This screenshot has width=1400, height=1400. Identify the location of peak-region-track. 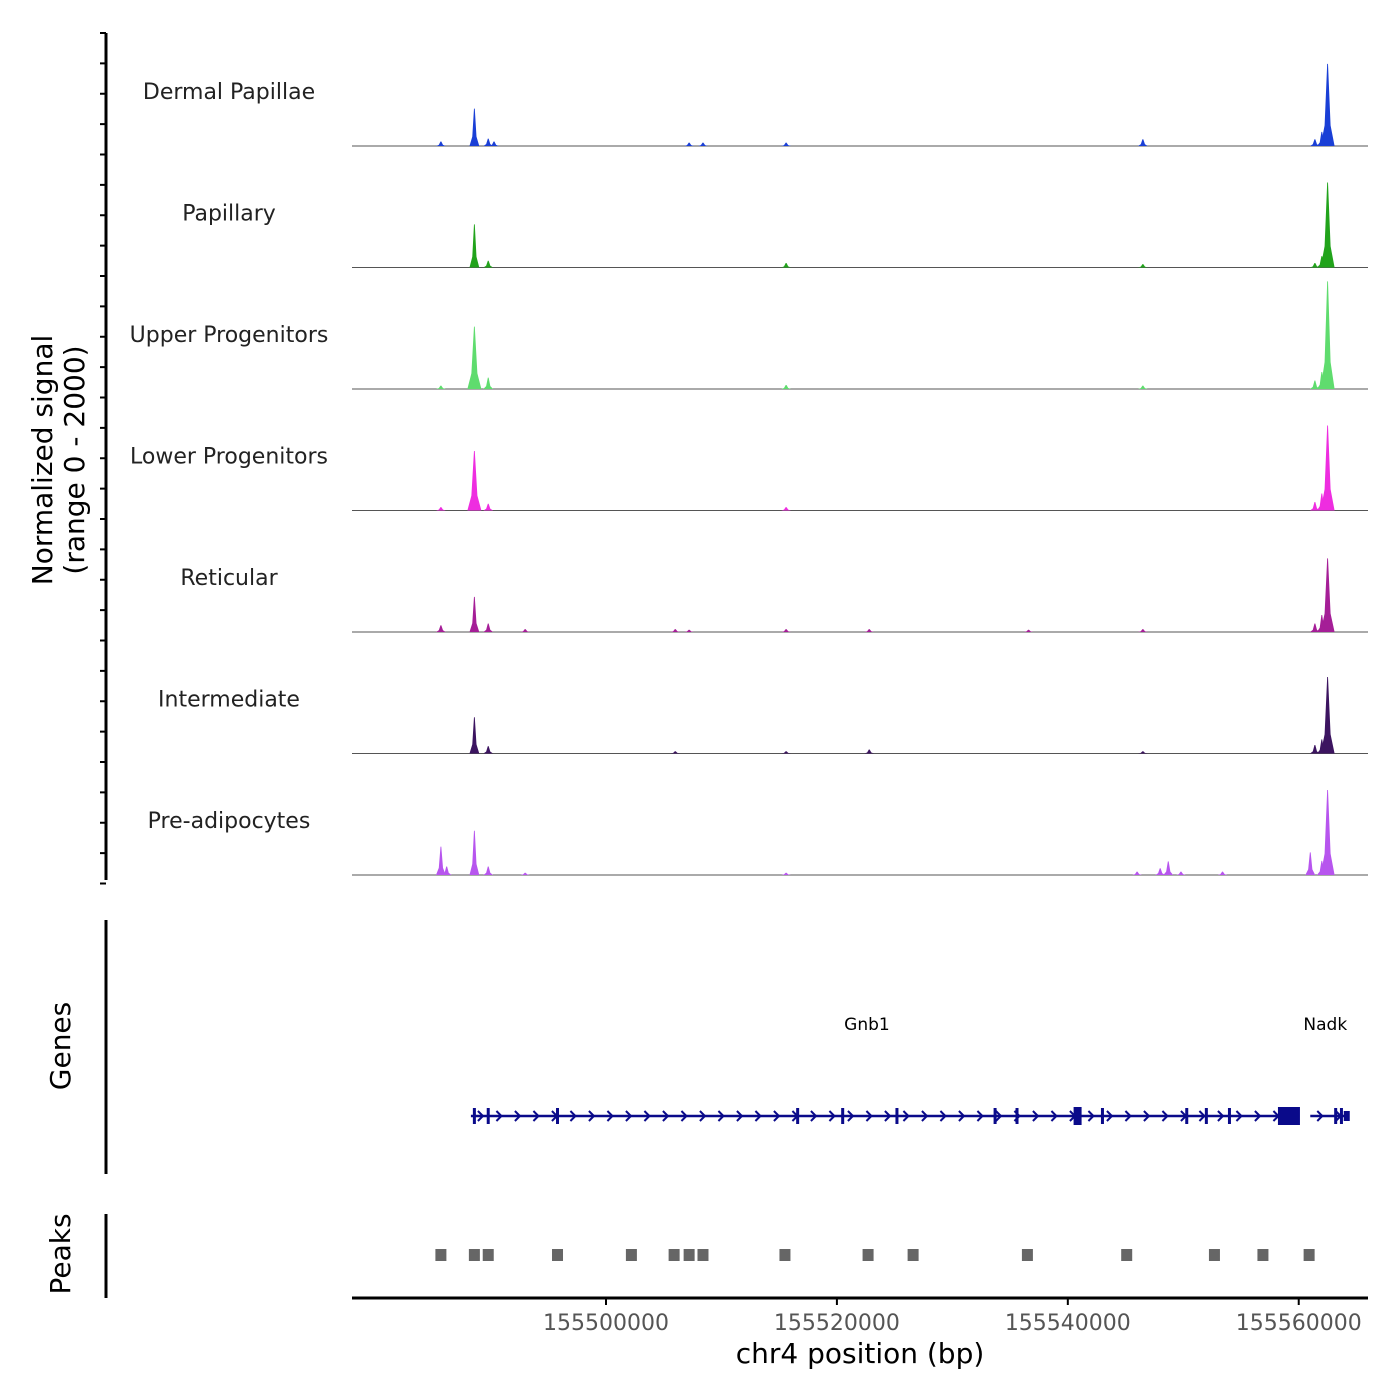
(875, 1255).